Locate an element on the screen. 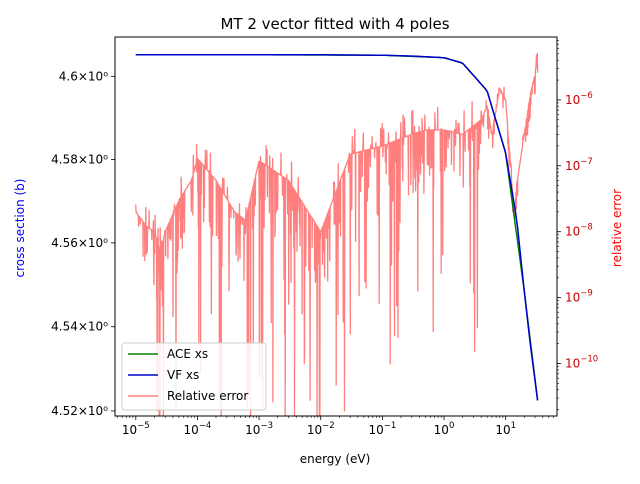 The image size is (640, 484). x-tick-label: 10⁻⁵ is located at coordinates (136, 429).